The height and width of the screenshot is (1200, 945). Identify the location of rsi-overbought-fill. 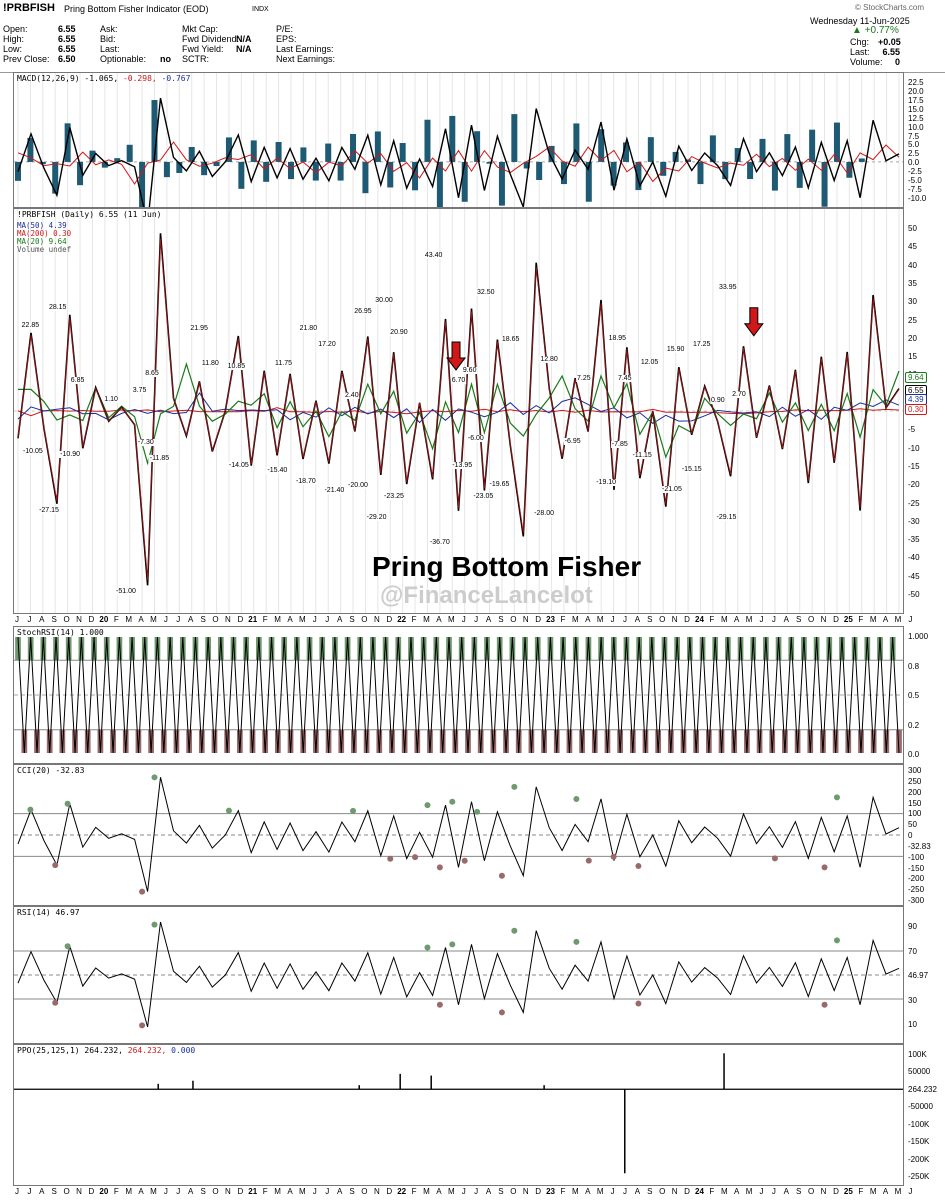
(427, 947).